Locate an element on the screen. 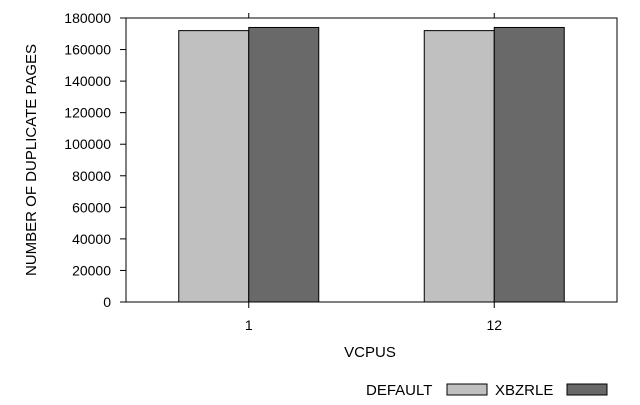  y-tick-label: 120000 is located at coordinates (87, 113).